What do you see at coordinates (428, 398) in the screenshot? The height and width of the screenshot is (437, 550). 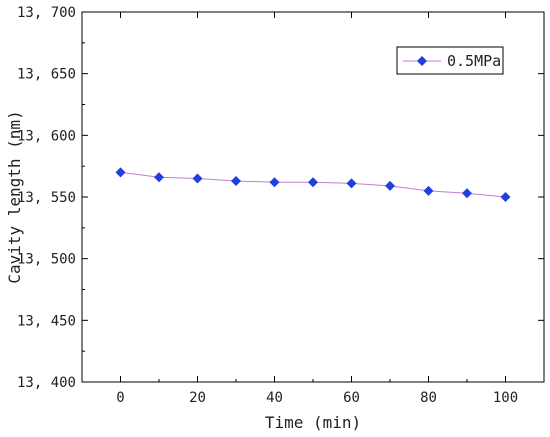 I see `x-tick-label: 80` at bounding box center [428, 398].